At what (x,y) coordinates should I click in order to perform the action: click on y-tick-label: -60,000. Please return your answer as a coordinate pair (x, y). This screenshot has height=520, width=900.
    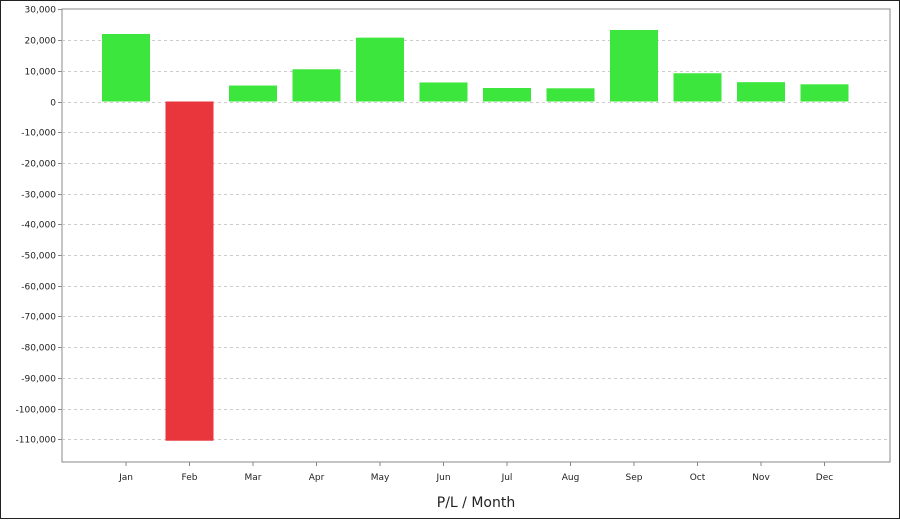
    Looking at the image, I should click on (38, 288).